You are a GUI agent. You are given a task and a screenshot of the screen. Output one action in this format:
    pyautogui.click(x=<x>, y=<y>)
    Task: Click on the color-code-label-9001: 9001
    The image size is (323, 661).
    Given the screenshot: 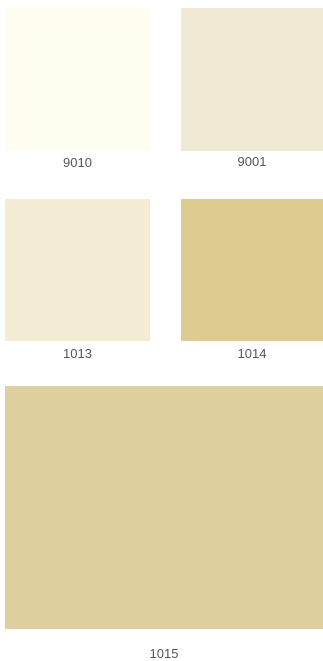 What is the action you would take?
    pyautogui.click(x=252, y=161)
    